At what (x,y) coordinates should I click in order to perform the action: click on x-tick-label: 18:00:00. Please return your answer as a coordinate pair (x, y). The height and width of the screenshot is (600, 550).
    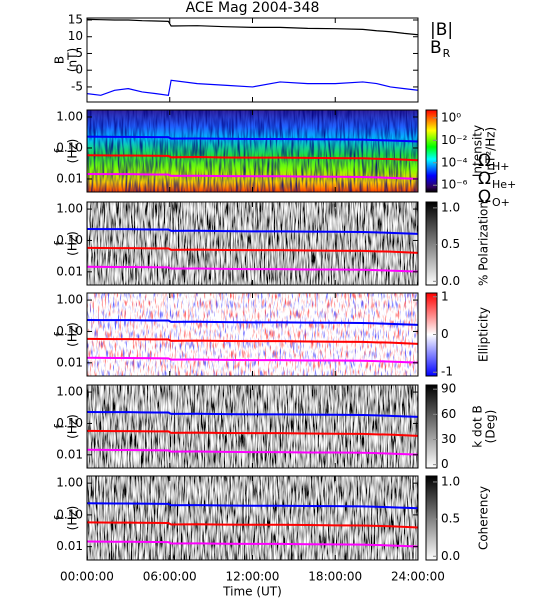
    Looking at the image, I should click on (335, 577).